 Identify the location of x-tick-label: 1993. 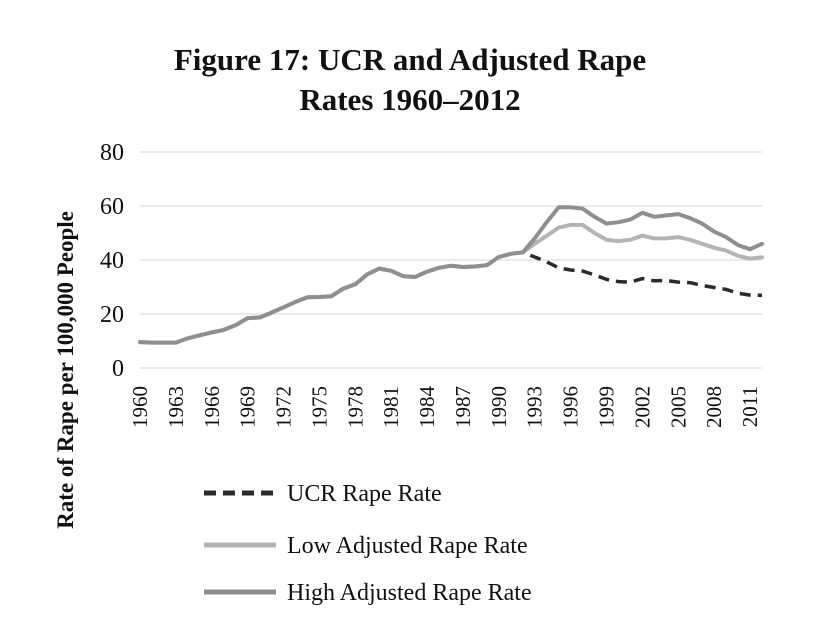
(535, 407).